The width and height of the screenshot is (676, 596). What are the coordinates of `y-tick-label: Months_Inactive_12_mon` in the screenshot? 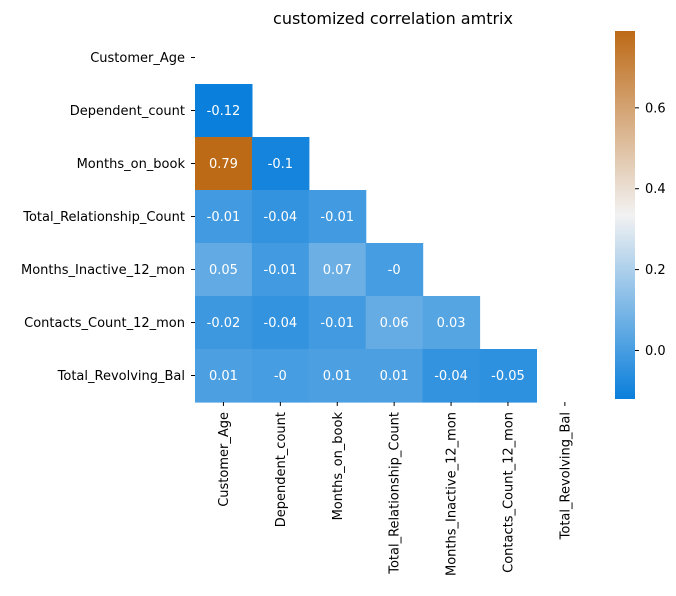 It's located at (103, 270).